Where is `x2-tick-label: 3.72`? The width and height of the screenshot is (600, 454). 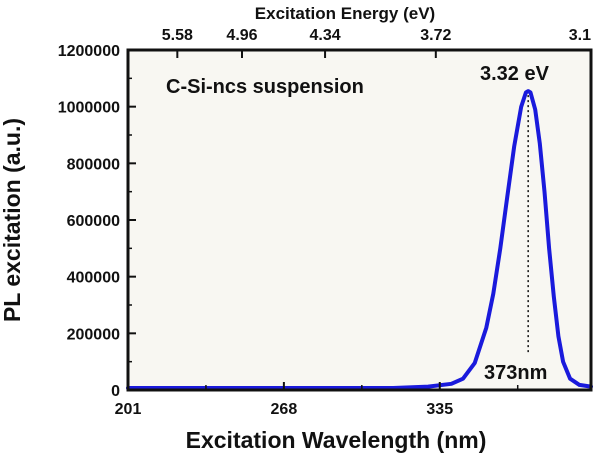
x2-tick-label: 3.72 is located at coordinates (435, 35).